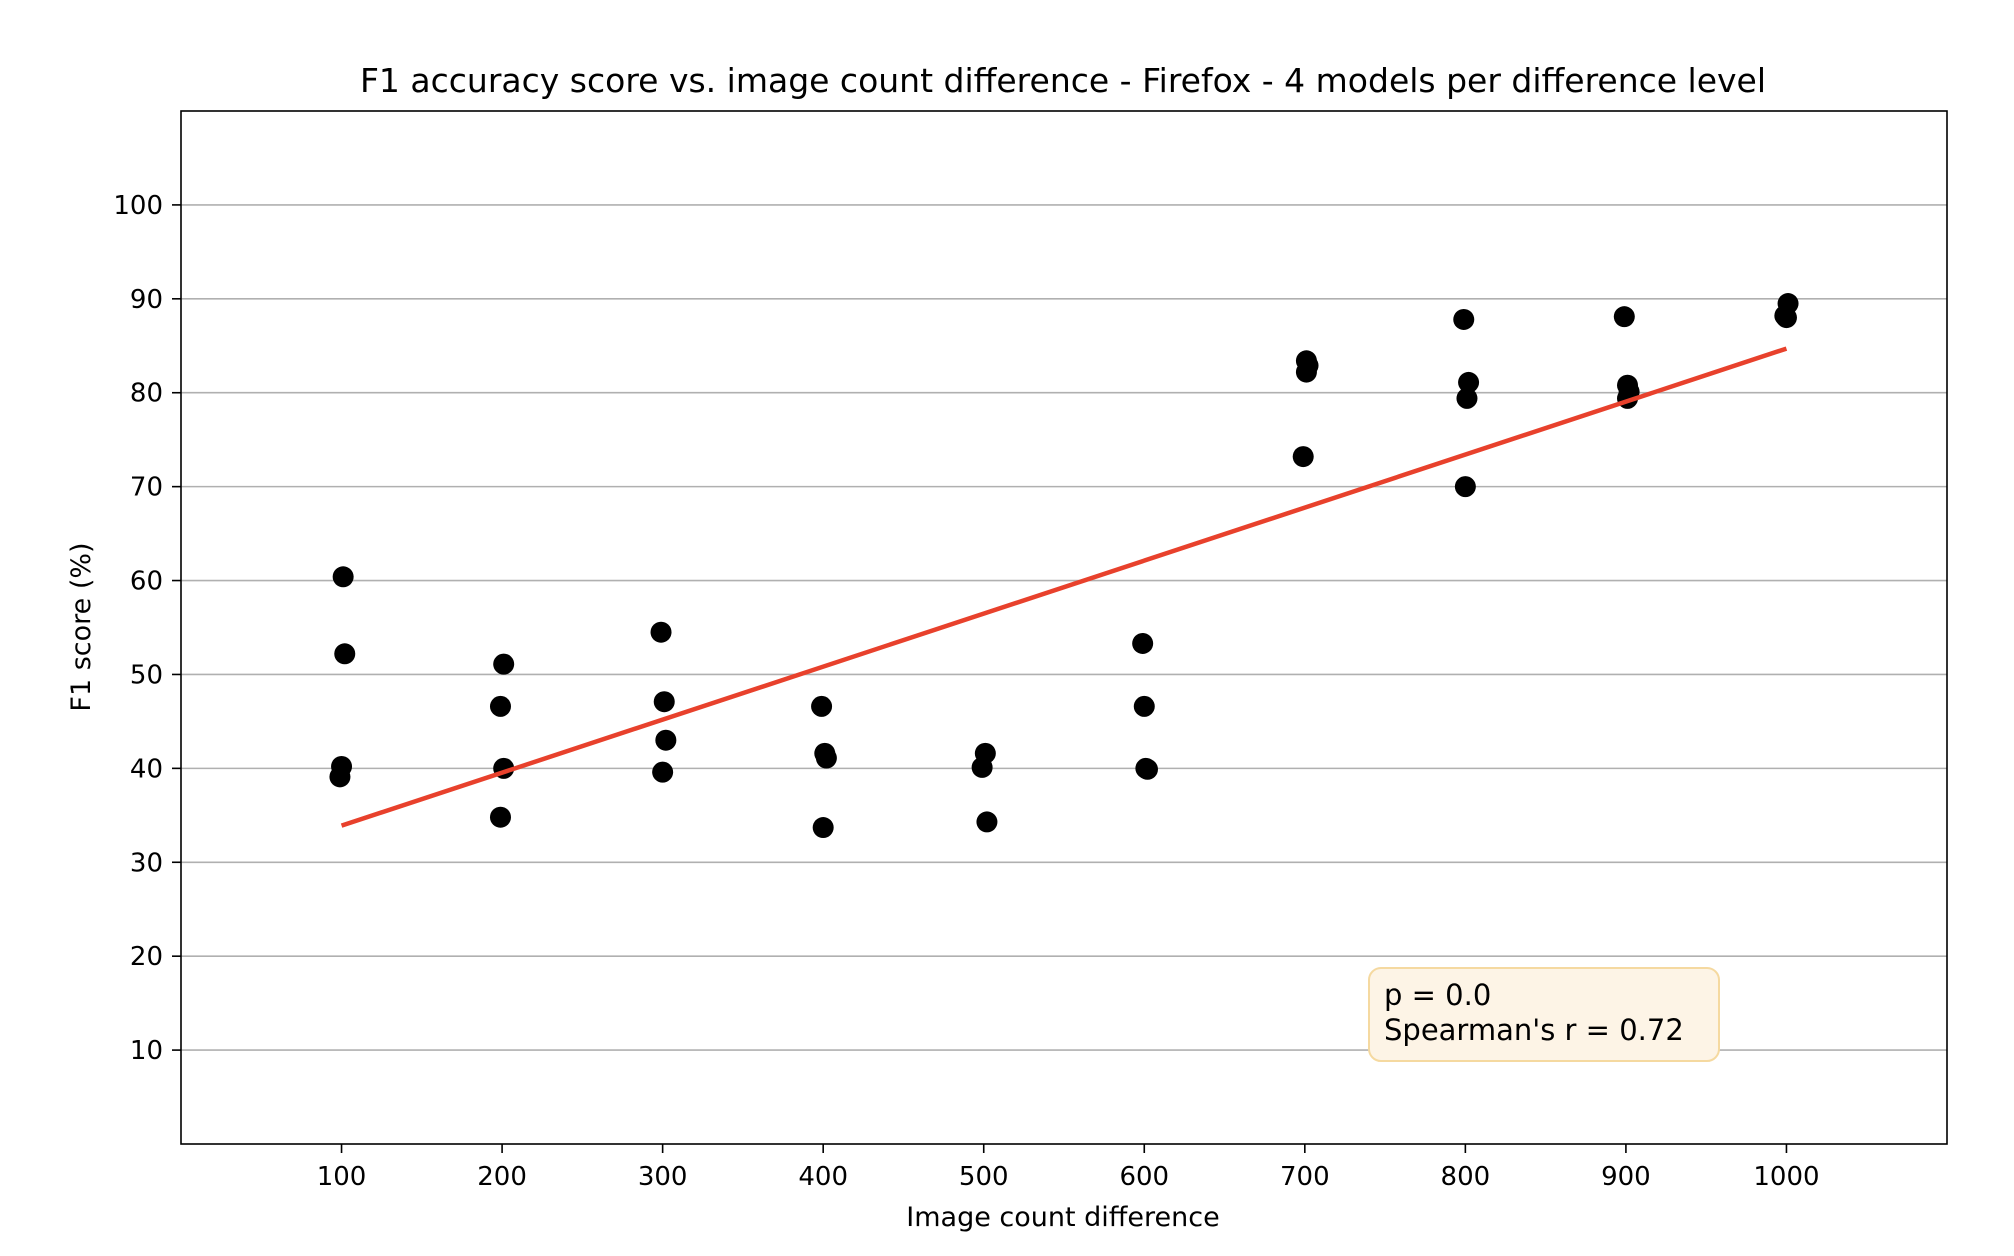  Describe the element at coordinates (1786, 1177) in the screenshot. I see `x-tick-label: 1000` at that location.